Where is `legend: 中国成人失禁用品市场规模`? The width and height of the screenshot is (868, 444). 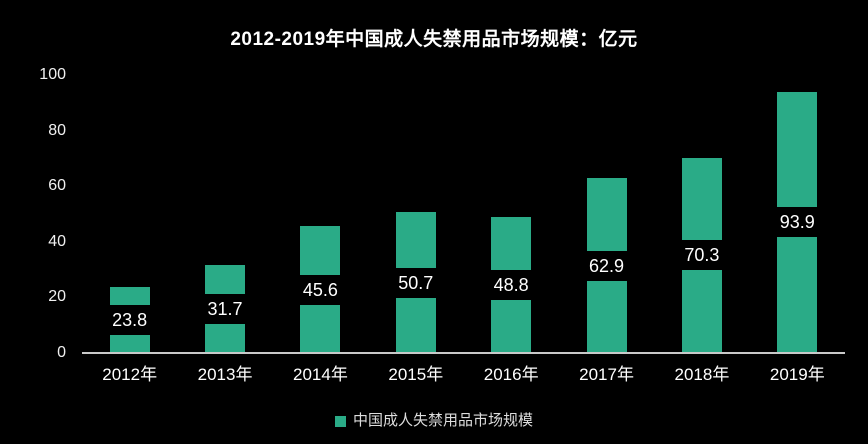 legend: 中国成人失禁用品市场规模 is located at coordinates (434, 421).